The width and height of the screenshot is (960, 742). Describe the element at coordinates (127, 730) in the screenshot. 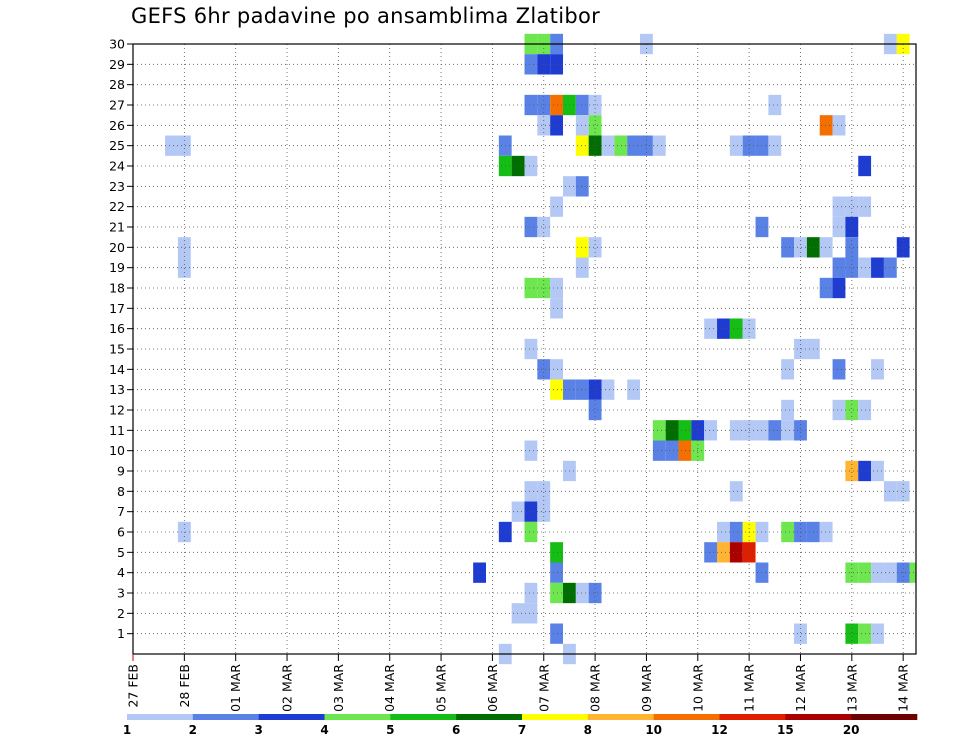

I see `colorbar-label: 1` at that location.